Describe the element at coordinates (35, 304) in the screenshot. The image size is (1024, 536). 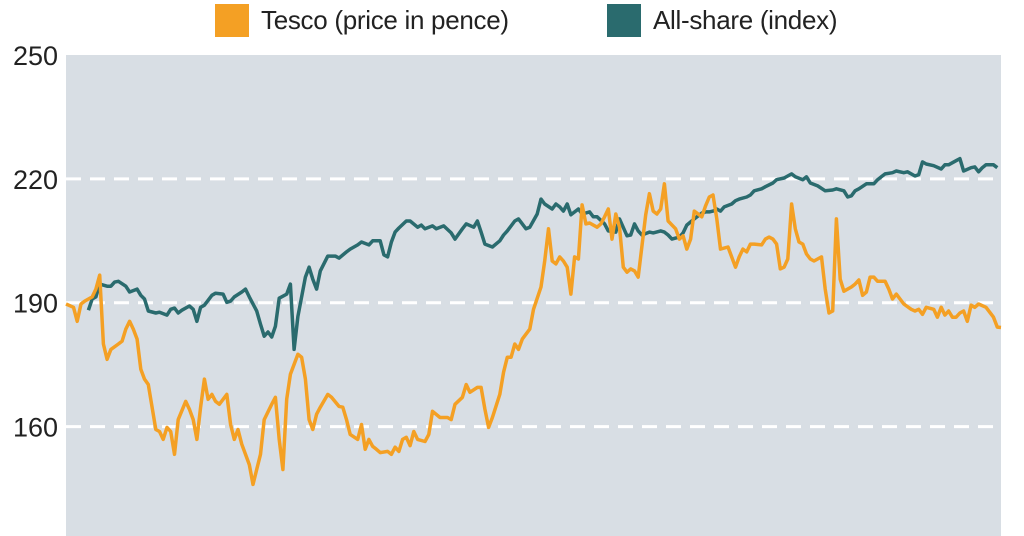
I see `y-tick-label: 190` at that location.